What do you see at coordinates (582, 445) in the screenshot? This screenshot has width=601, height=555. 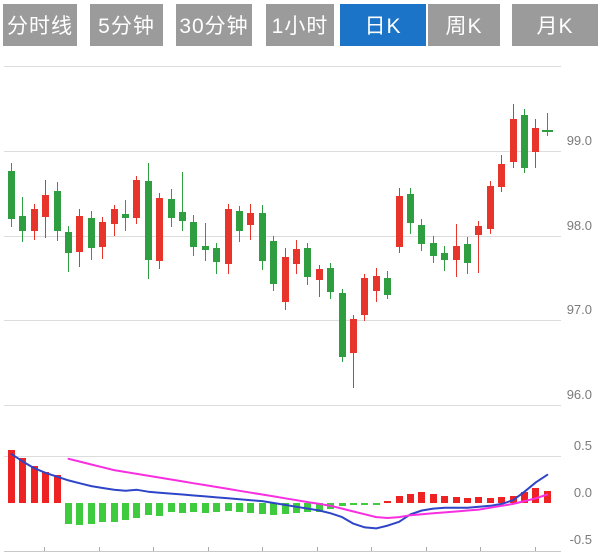 I see `macd-axis-label: 0.5` at bounding box center [582, 445].